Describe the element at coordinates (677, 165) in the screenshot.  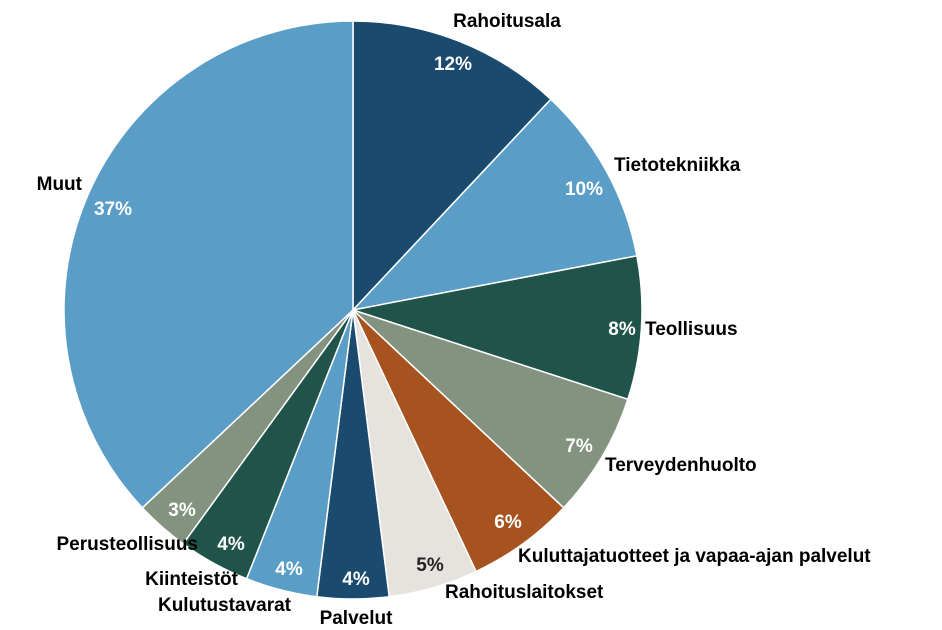
I see `category-label: Tietotekniikka` at that location.